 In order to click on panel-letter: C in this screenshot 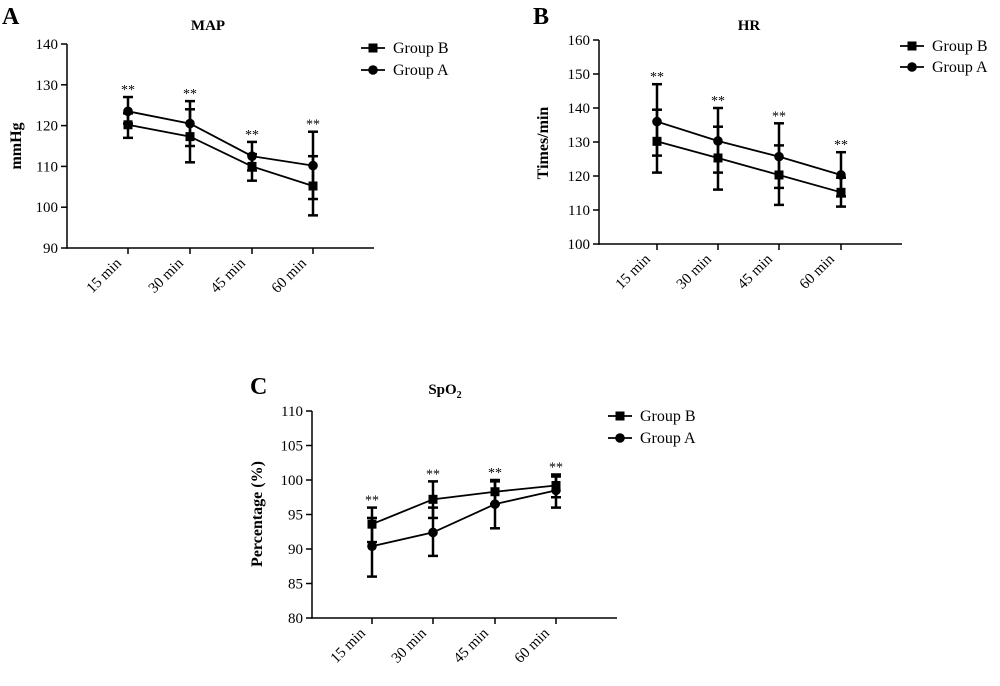, I will do `click(258, 387)`.